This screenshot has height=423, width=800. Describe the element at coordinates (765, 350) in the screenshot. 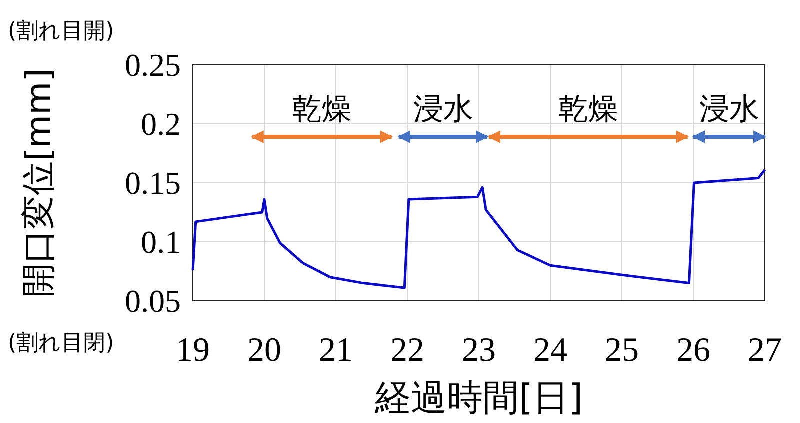

I see `x-tick-label: 27` at that location.